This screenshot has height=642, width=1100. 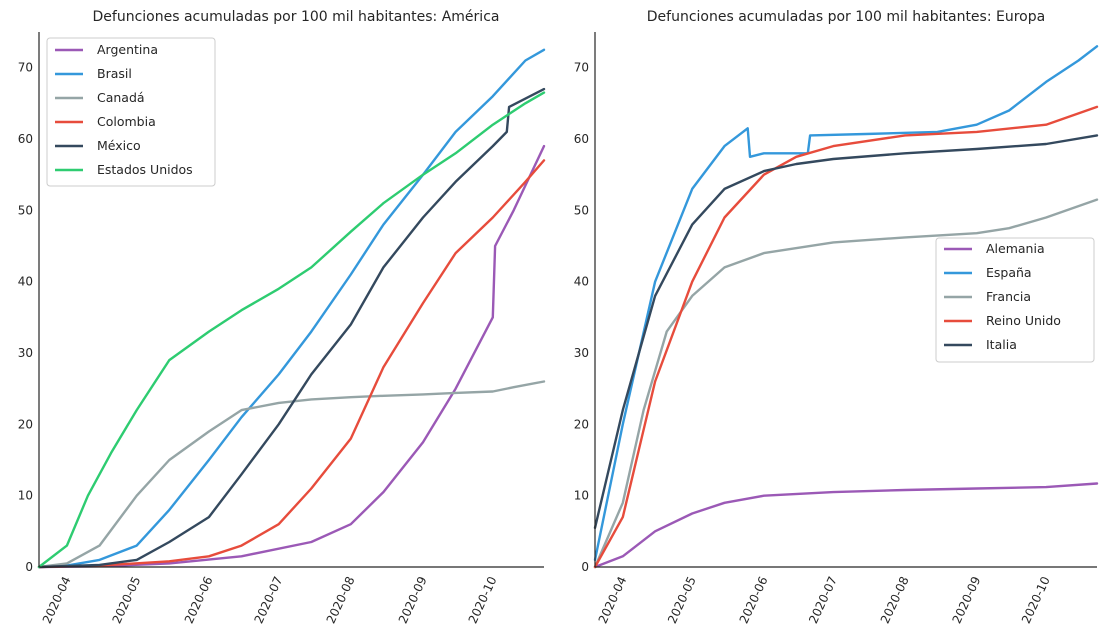 I want to click on legend-label: México, so click(x=119, y=145).